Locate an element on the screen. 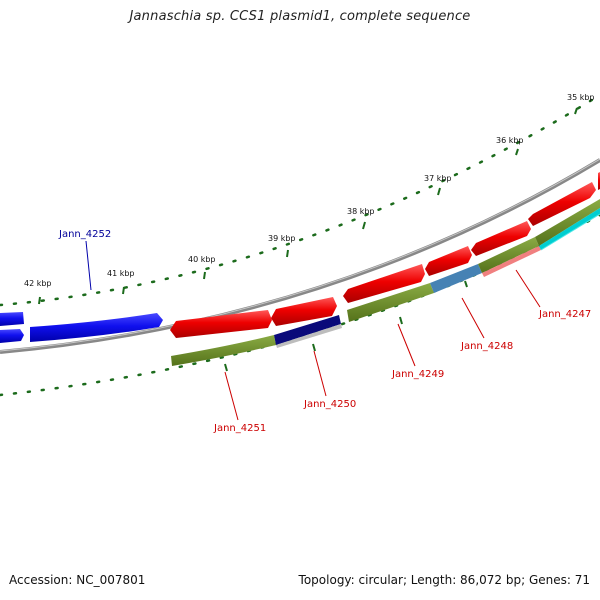 The height and width of the screenshot is (600, 600). gene-label-jann-4247: Jann_4247 is located at coordinates (564, 314).